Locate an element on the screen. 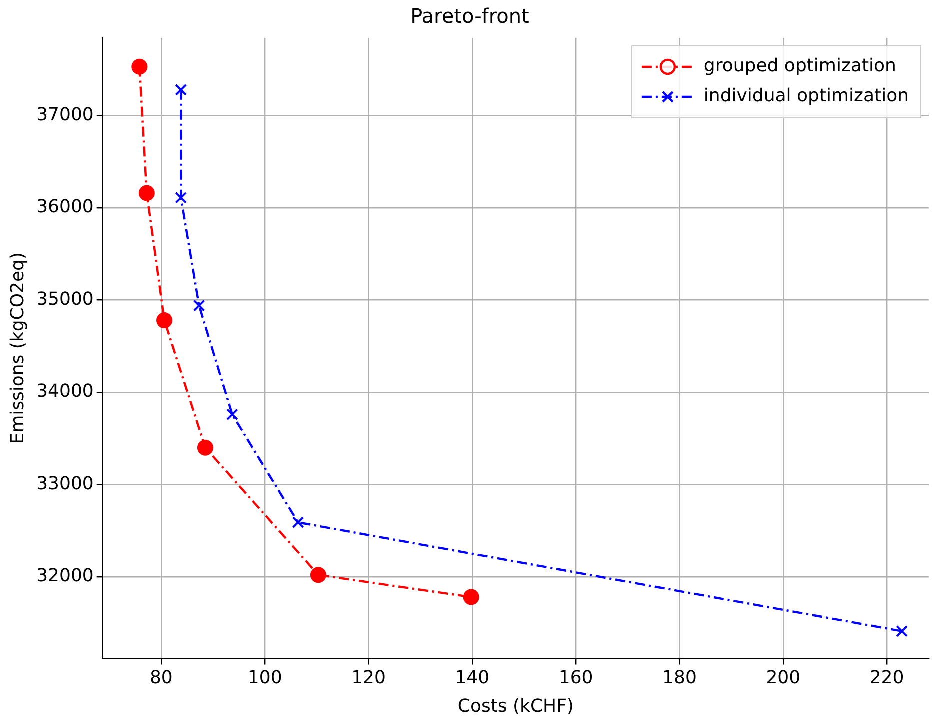  x-tick-label: 100 is located at coordinates (265, 677).